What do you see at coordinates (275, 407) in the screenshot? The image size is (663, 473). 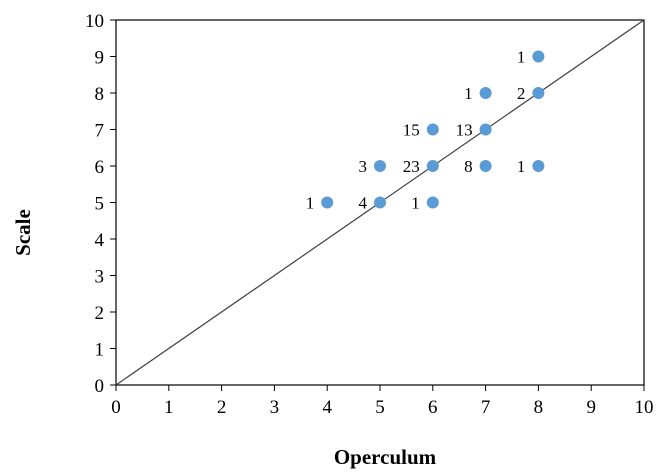 I see `x-tick-label: 3` at bounding box center [275, 407].